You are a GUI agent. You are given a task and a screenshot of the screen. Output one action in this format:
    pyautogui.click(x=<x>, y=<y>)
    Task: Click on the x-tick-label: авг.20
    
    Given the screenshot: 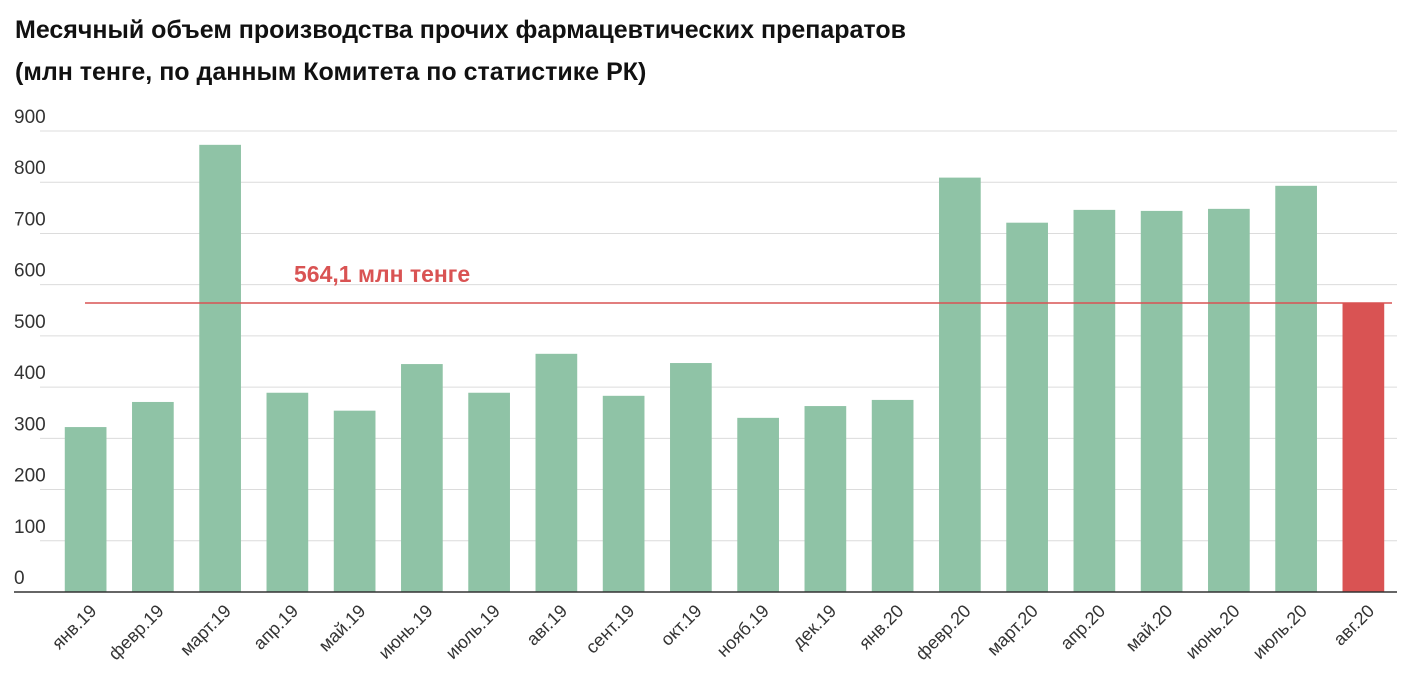 What is the action you would take?
    pyautogui.click(x=1353, y=625)
    